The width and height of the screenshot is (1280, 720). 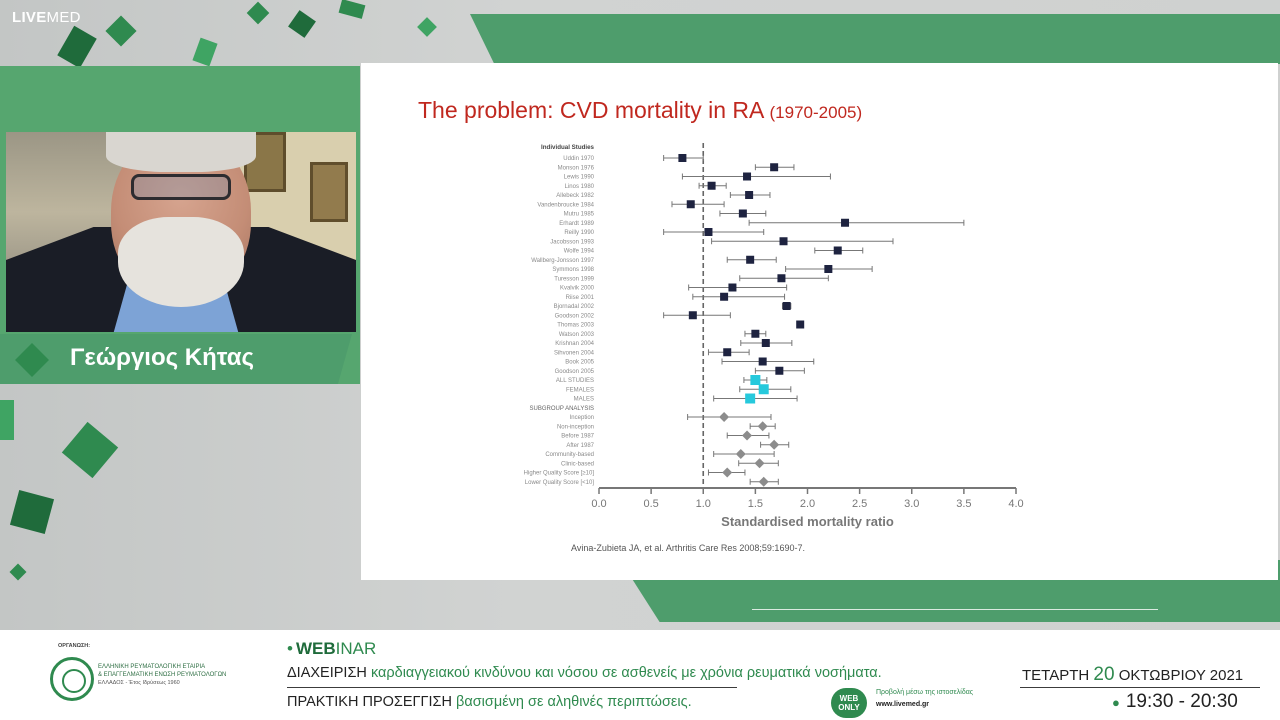 What do you see at coordinates (1056, 675) in the screenshot?
I see `event-day: ΤΕΤΑΡΤΗ` at bounding box center [1056, 675].